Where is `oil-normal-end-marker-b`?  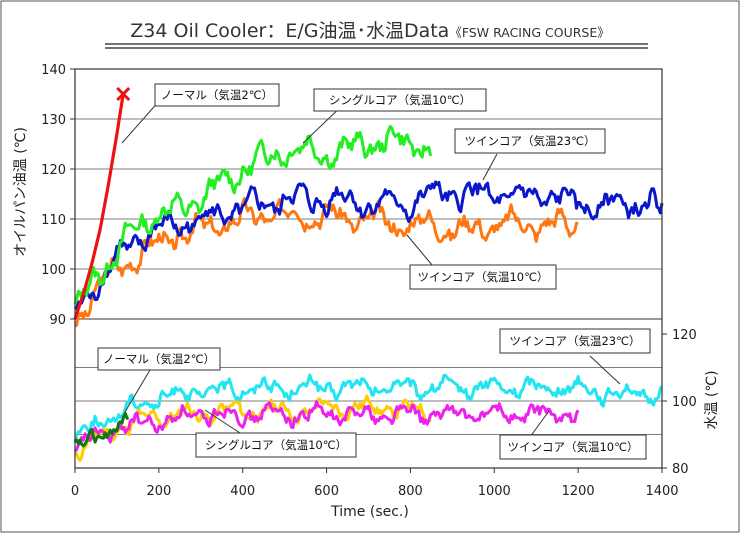
oil-normal-end-marker-b is located at coordinates (123, 94).